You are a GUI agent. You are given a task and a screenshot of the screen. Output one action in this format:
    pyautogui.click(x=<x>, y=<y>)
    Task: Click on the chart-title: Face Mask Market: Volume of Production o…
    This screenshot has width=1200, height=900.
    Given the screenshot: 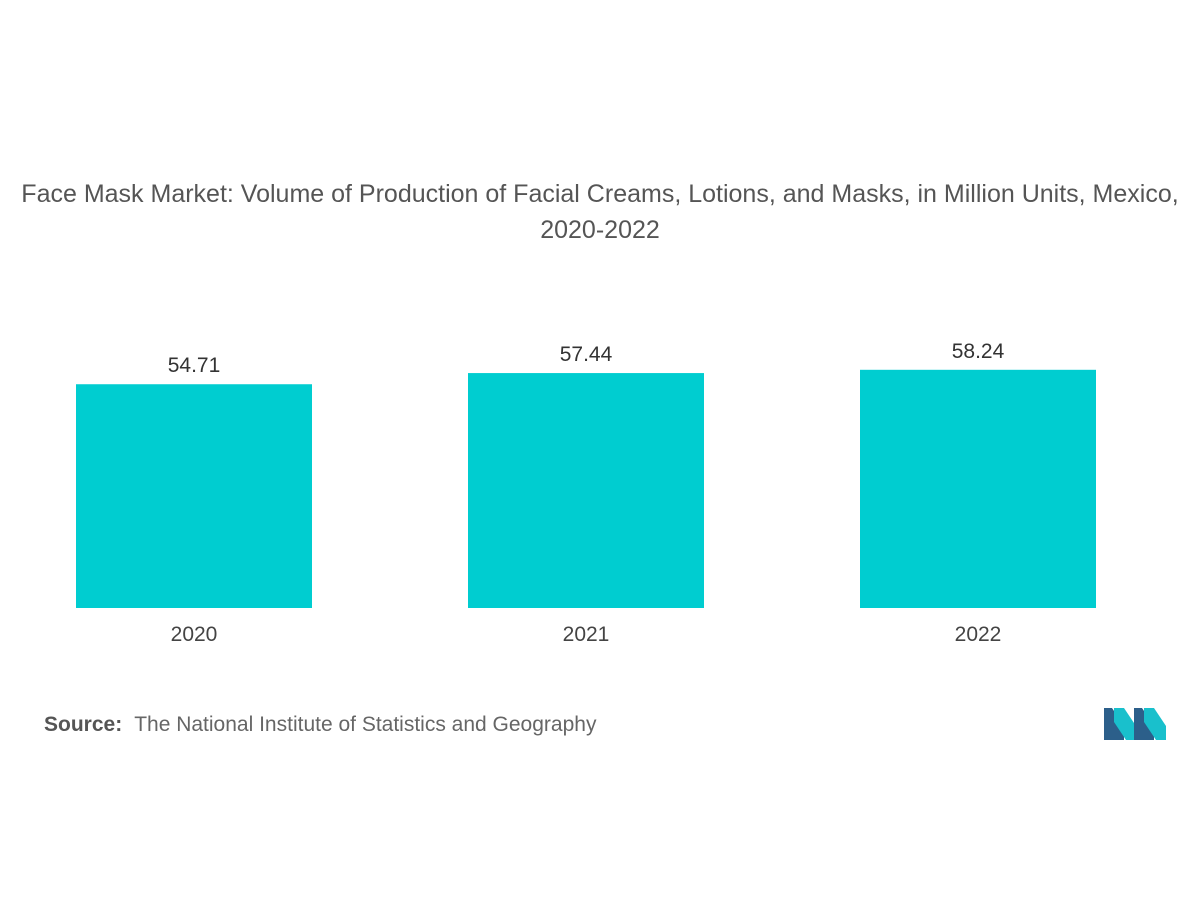 What is the action you would take?
    pyautogui.click(x=600, y=212)
    